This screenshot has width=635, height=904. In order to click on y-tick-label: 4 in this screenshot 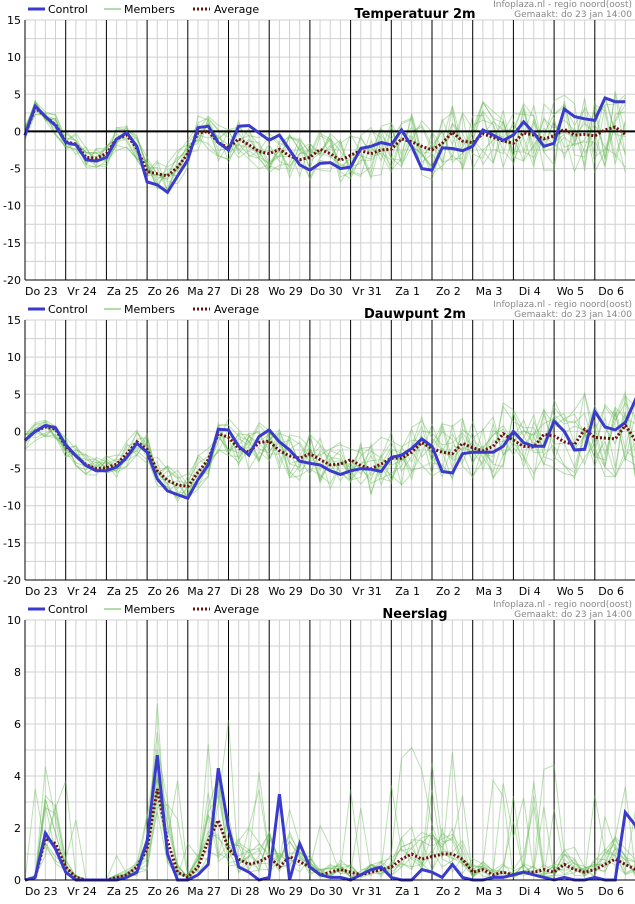, I will do `click(17, 776)`.